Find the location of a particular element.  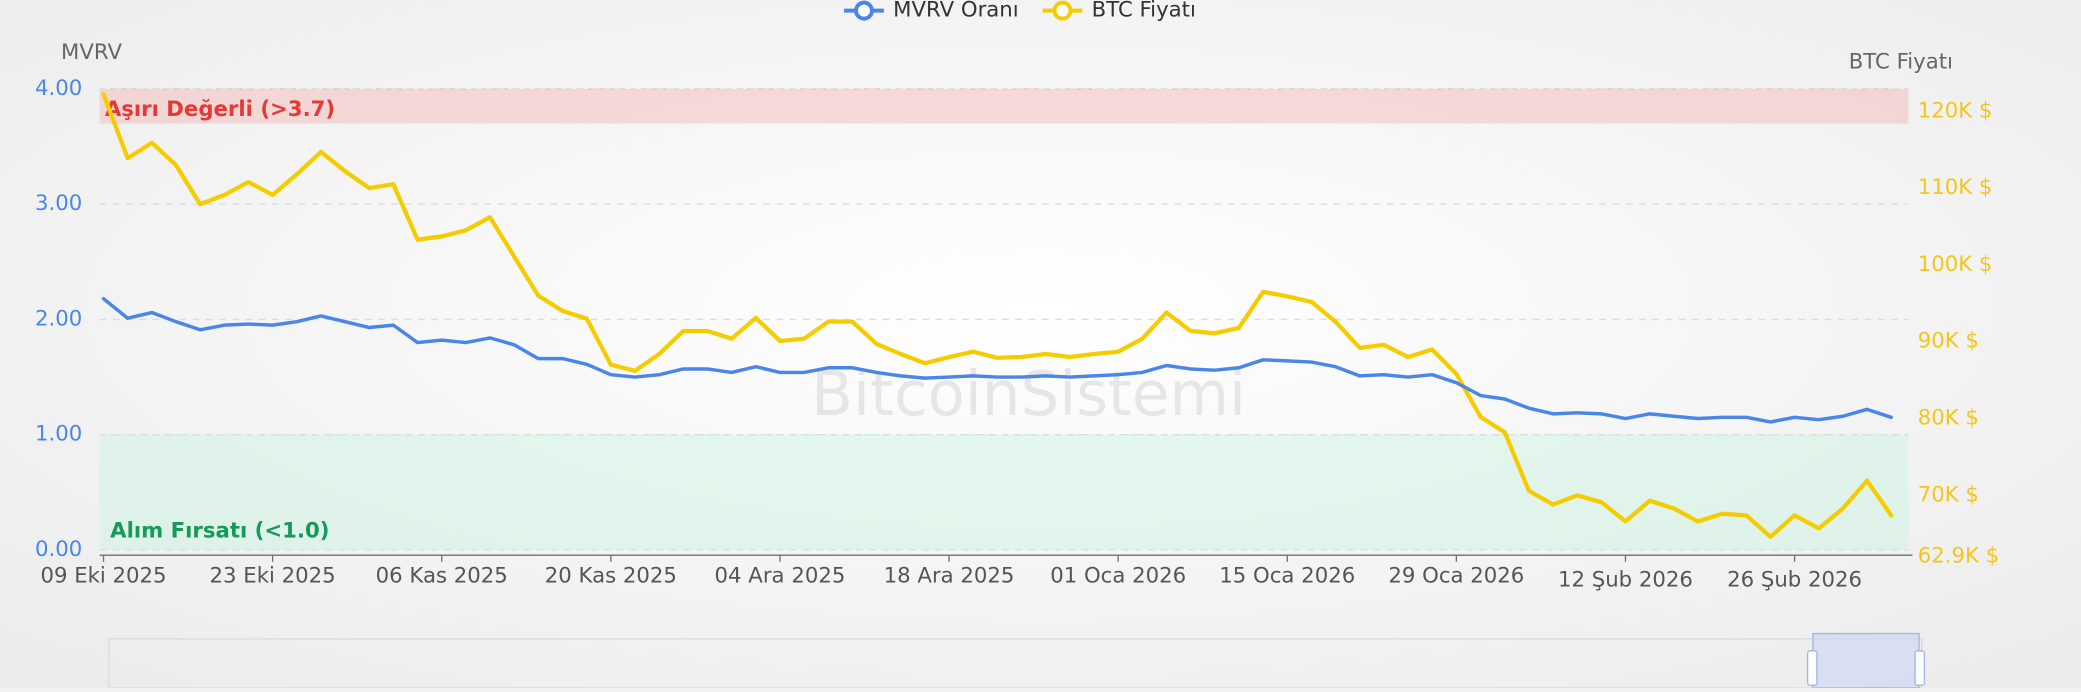

x-tick-label: 23 Eki 2025 is located at coordinates (273, 575).